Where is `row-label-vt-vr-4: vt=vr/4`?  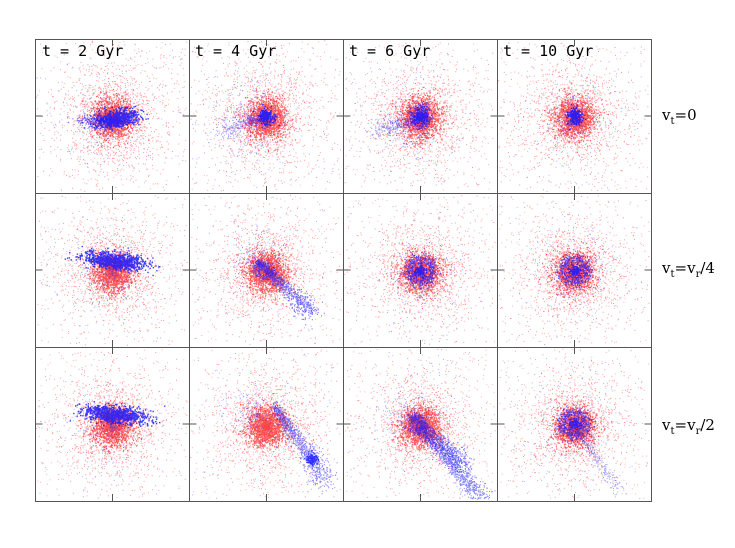
row-label-vt-vr-4: vt=vr/4 is located at coordinates (688, 269).